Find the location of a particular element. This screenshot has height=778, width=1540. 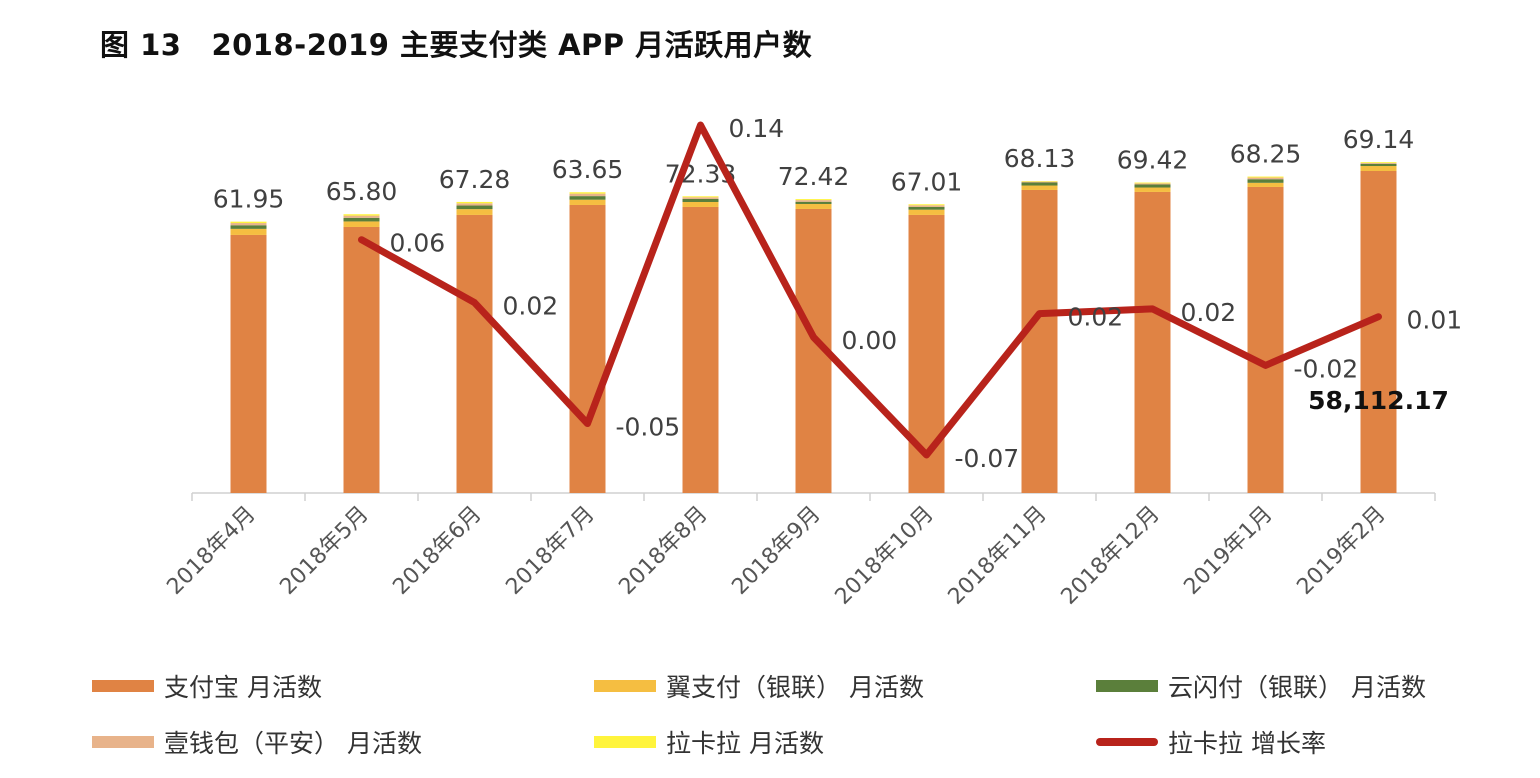

growth-rate-label: 0.14 is located at coordinates (757, 128).